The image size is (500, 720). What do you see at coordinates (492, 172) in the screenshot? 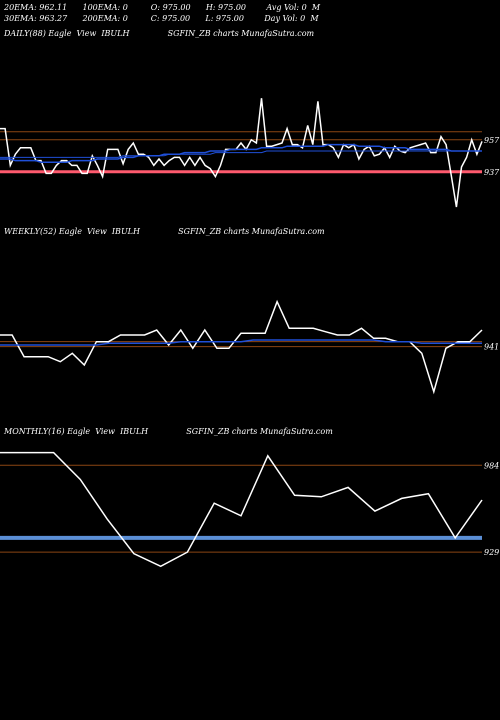
I see `daily-ytick-label-1: 937` at bounding box center [492, 172].